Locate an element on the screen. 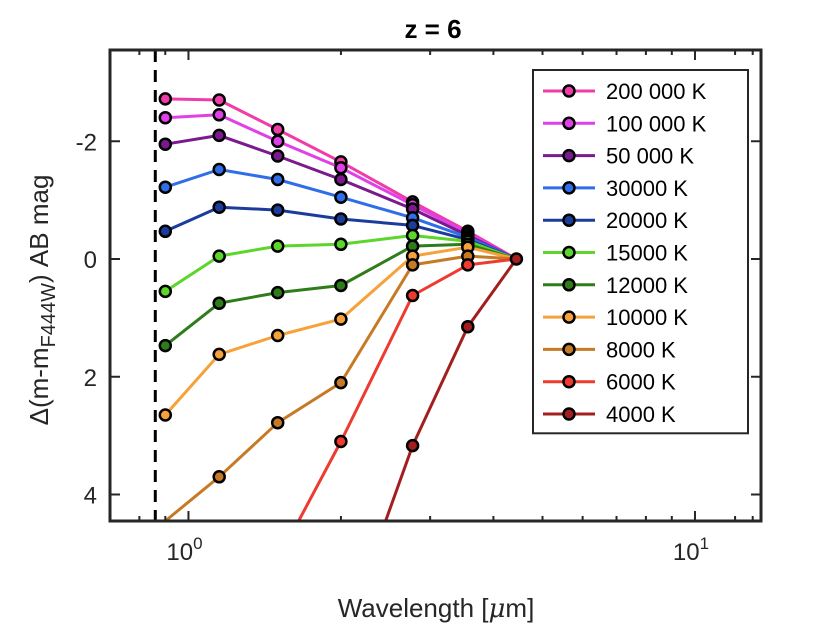 The image size is (840, 630). x-tick-exponent: 0 is located at coordinates (197, 543).